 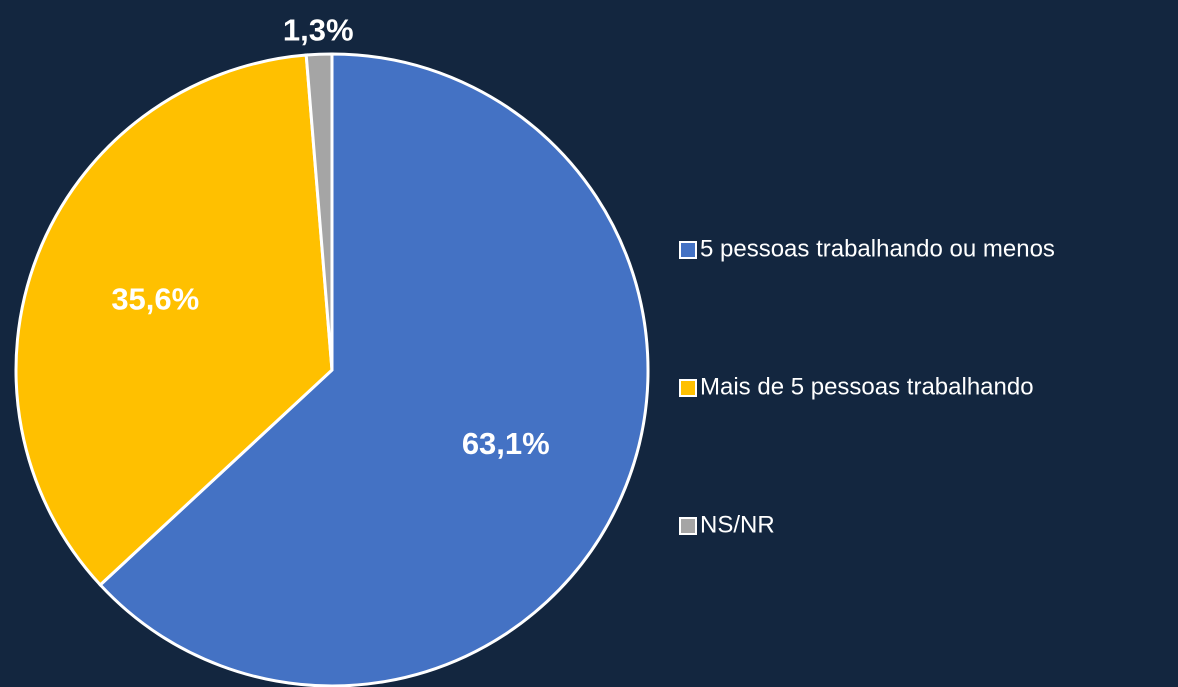 What do you see at coordinates (318, 29) in the screenshot?
I see `data-label: 1,3%` at bounding box center [318, 29].